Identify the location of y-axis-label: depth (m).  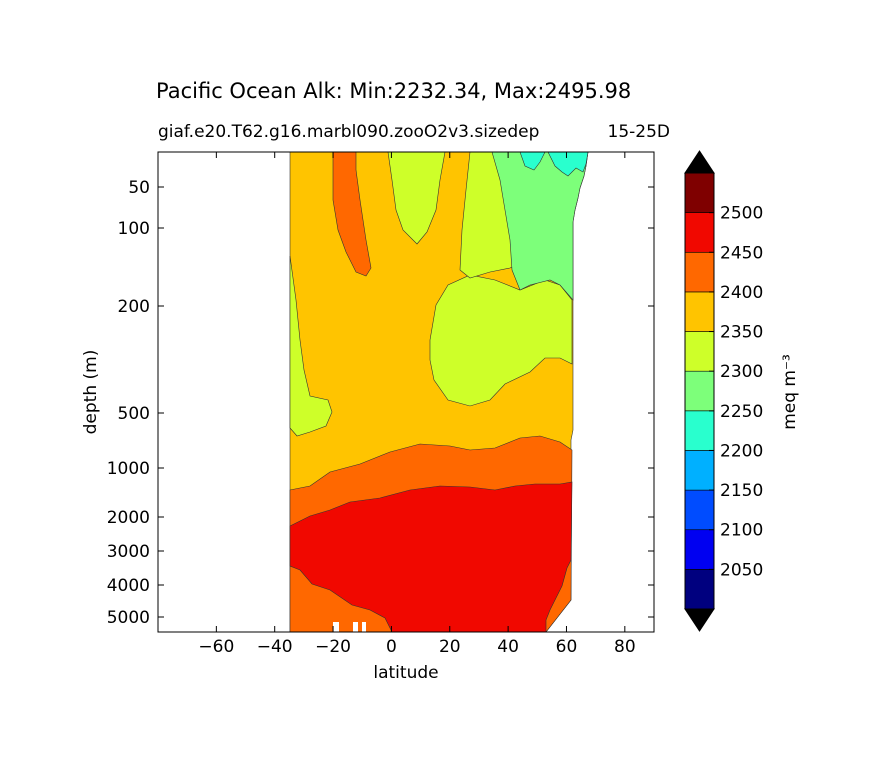
(91, 392).